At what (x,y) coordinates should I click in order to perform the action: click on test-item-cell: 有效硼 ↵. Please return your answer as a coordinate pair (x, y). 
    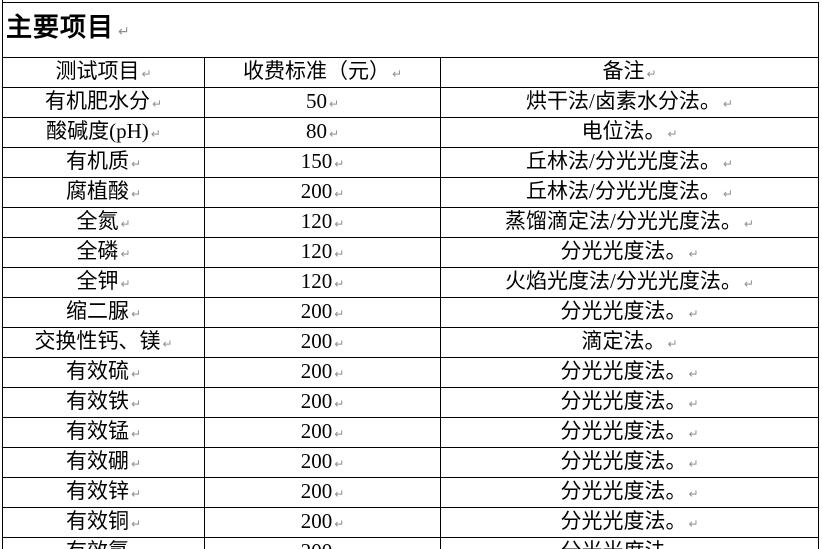
    Looking at the image, I should click on (103, 462).